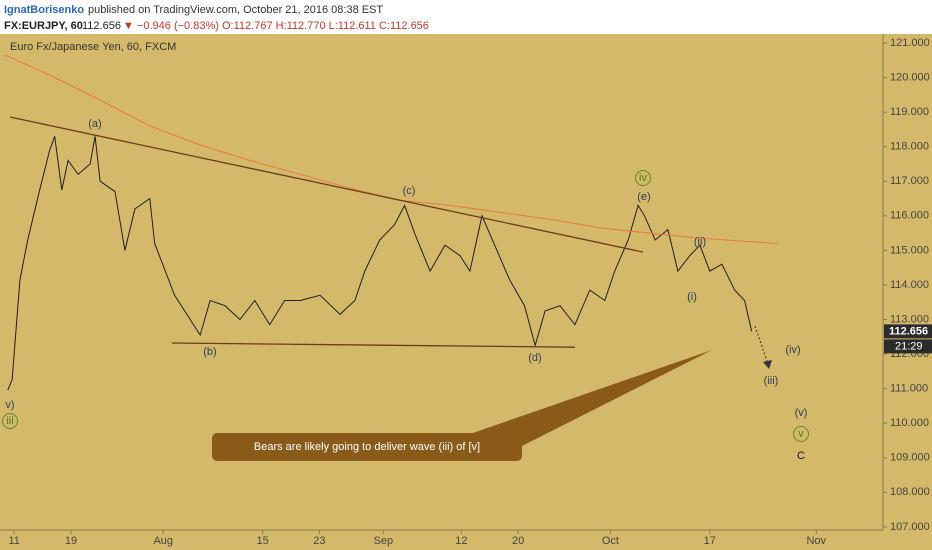 This screenshot has width=932, height=550. I want to click on callout-box, so click(367, 447).